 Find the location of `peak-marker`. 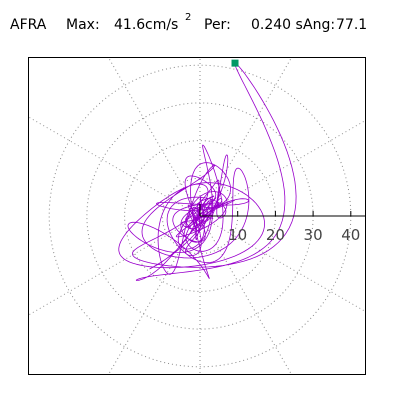

peak-marker is located at coordinates (235, 63).